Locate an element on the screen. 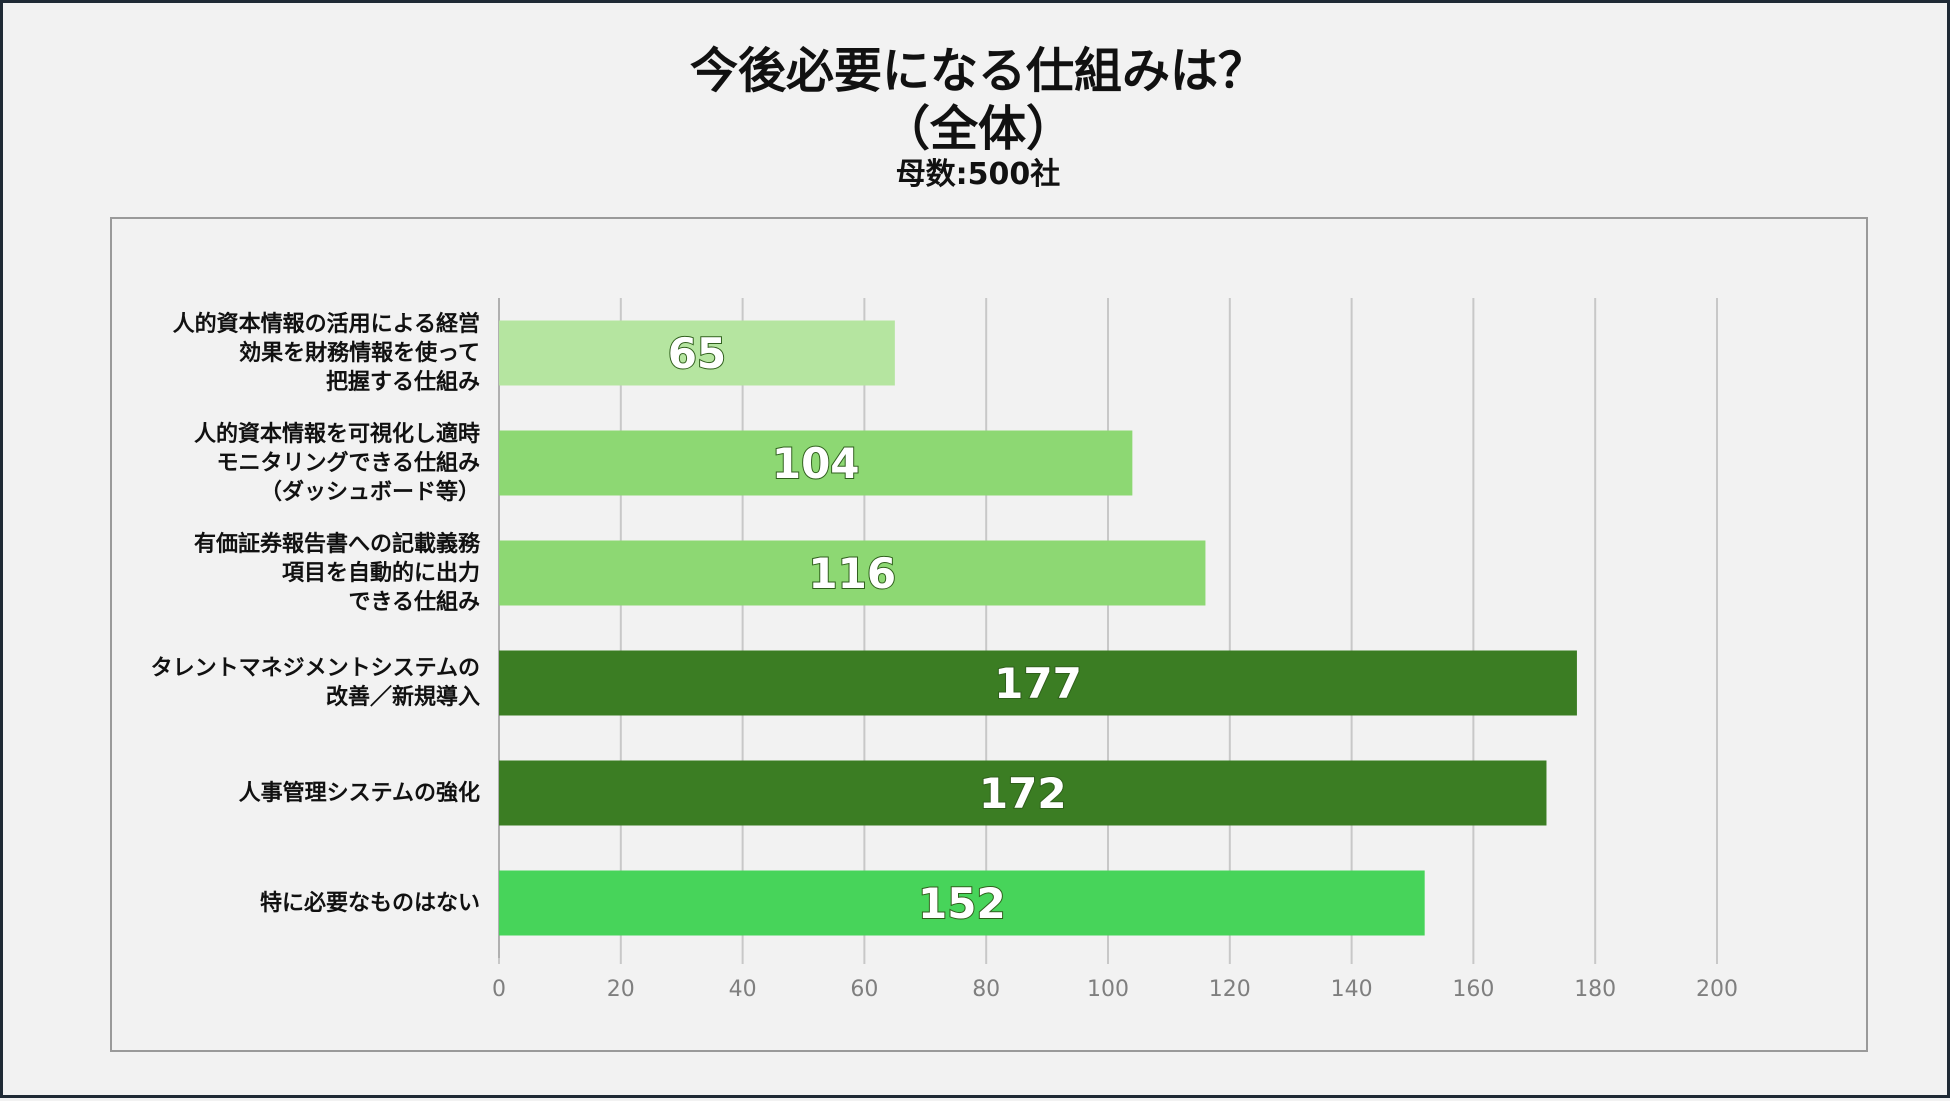 This screenshot has height=1101, width=1950. x-tick-label: 20 is located at coordinates (621, 989).